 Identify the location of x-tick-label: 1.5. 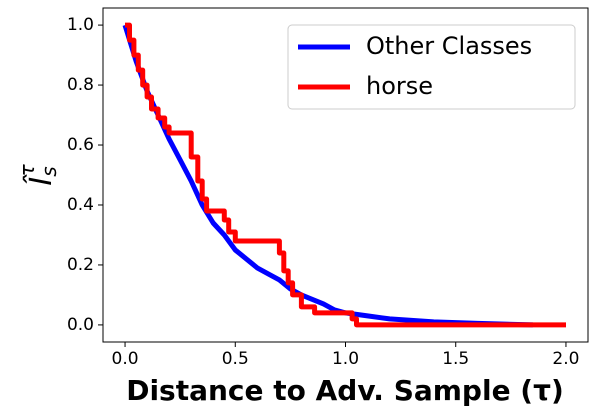
(455, 359).